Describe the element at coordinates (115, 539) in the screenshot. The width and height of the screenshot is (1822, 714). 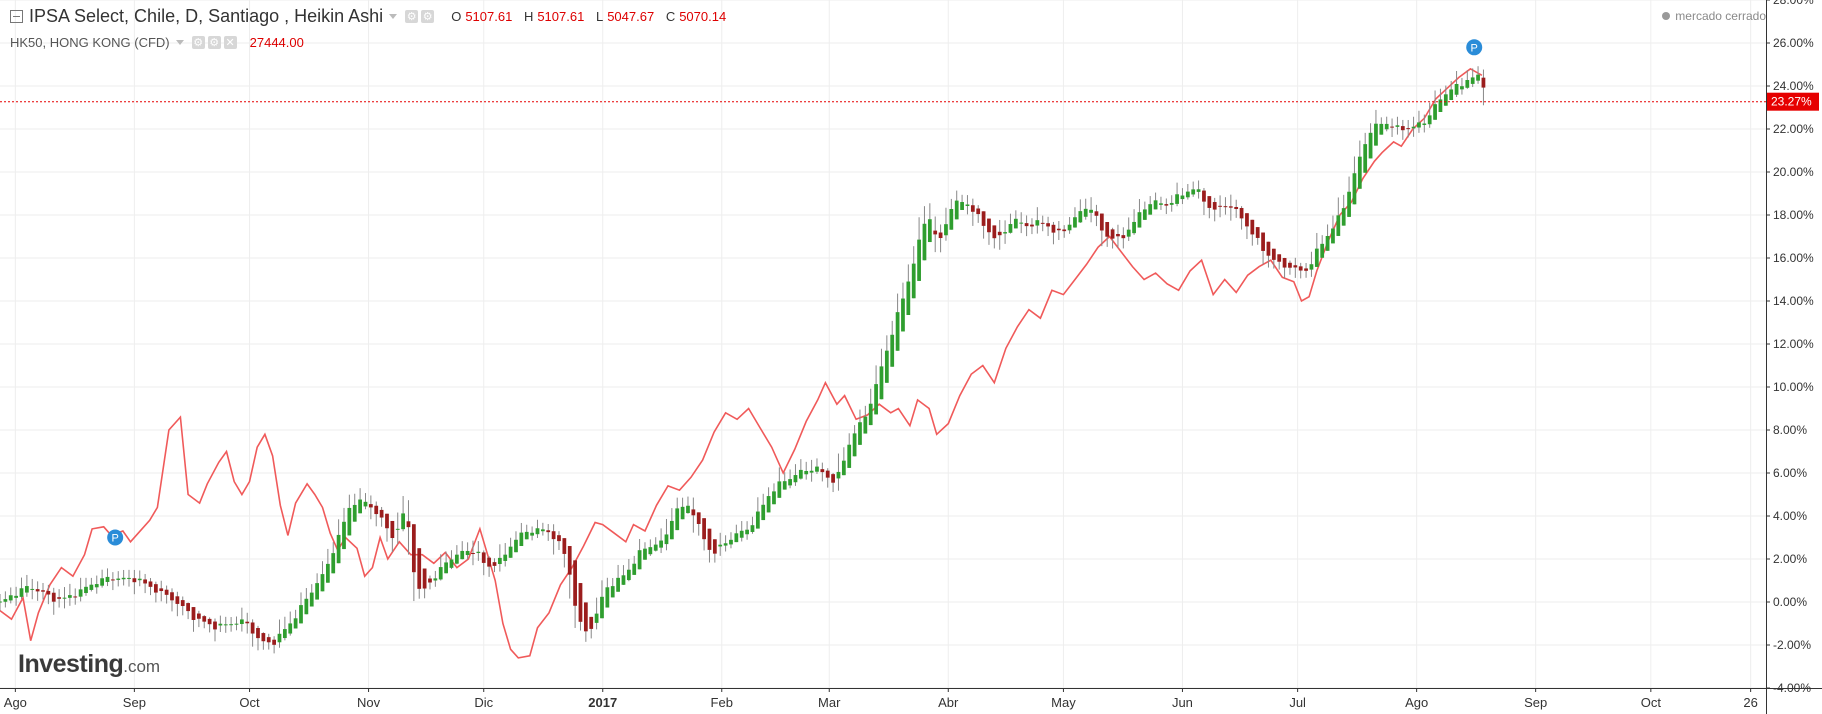
I see `event-marker-label: P` at that location.